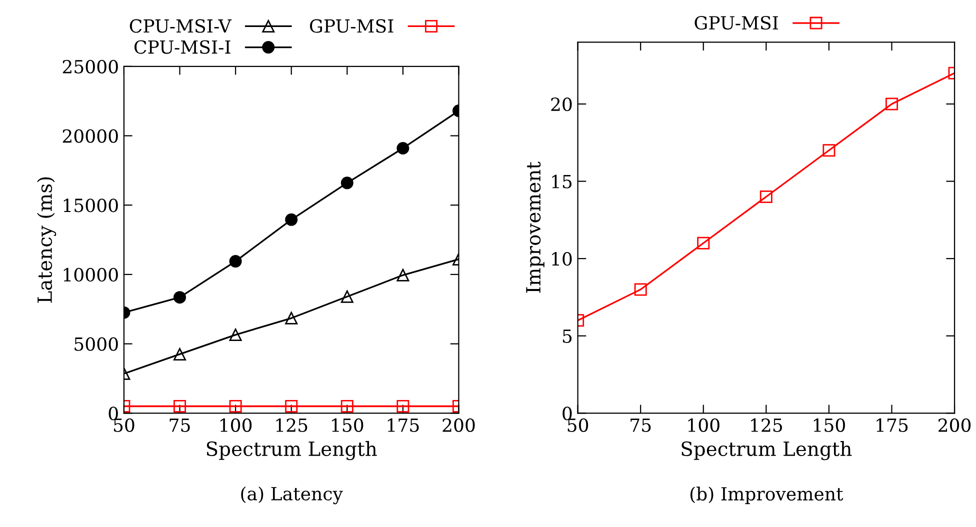  Describe the element at coordinates (562, 181) in the screenshot. I see `y-tick-label: 15` at that location.